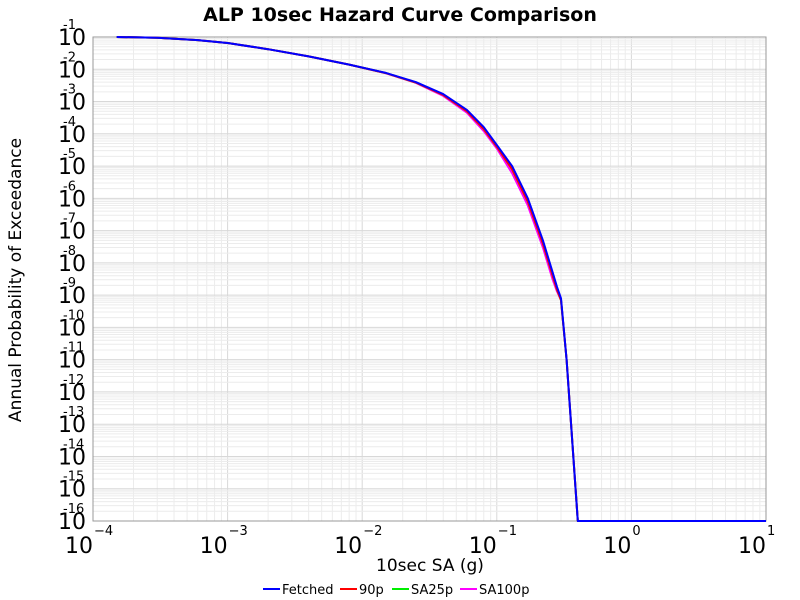 The width and height of the screenshot is (800, 600). Describe the element at coordinates (372, 531) in the screenshot. I see `x-tick-exponent: −2` at that location.